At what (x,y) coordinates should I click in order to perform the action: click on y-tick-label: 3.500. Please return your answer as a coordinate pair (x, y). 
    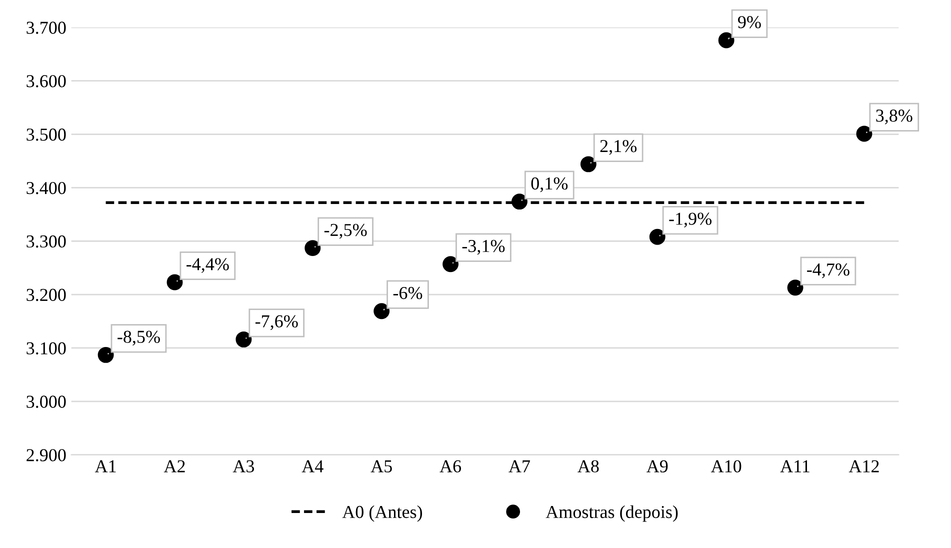
    Looking at the image, I should click on (46, 134).